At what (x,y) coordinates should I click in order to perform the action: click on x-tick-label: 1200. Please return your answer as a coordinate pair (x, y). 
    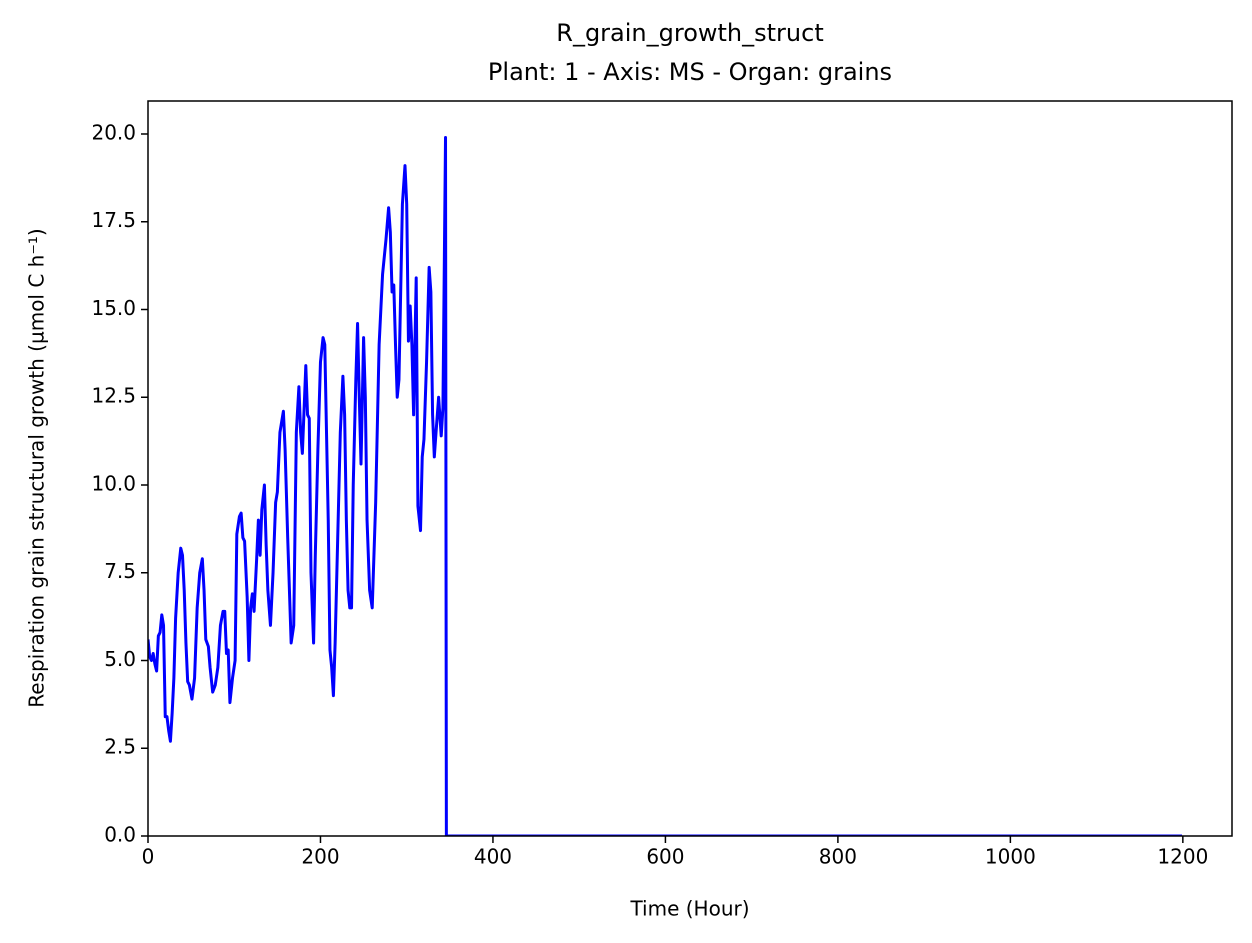
    Looking at the image, I should click on (1182, 857).